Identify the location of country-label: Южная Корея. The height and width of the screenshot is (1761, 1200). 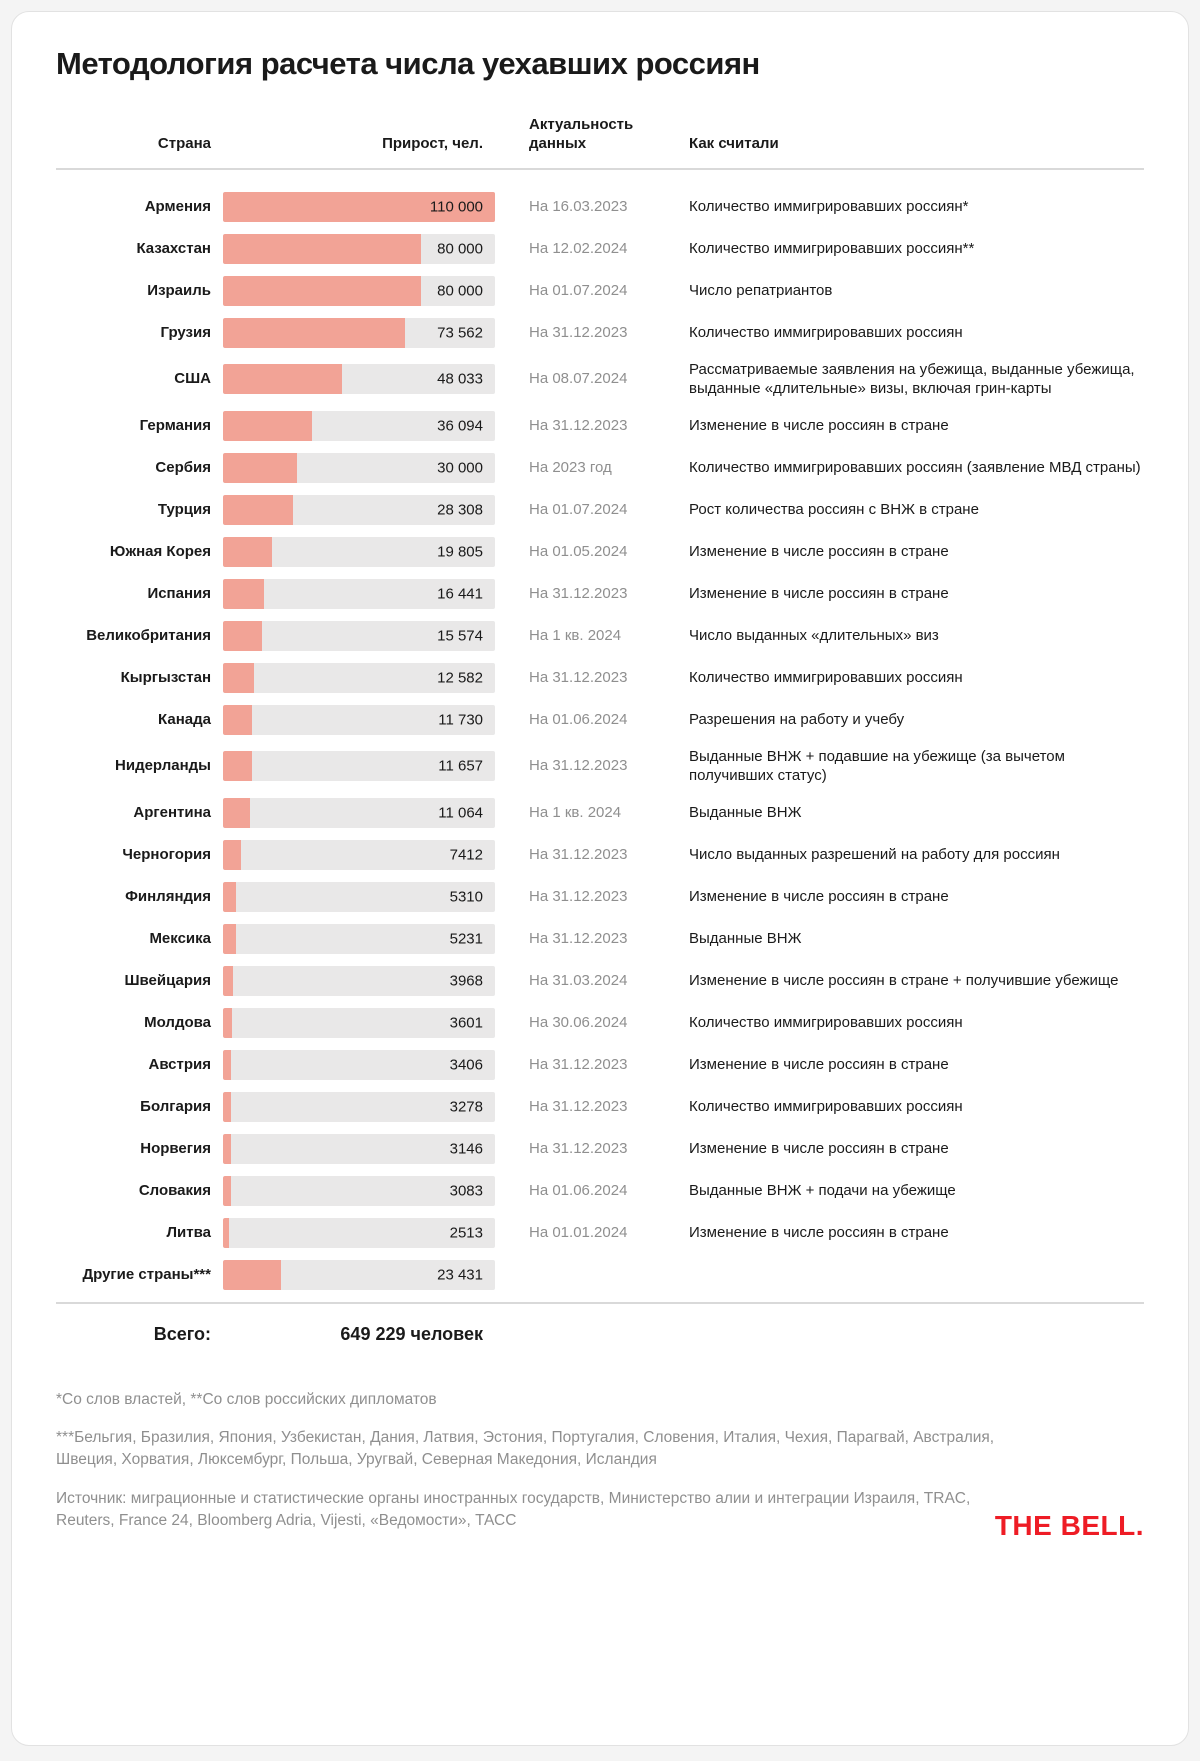
(160, 551).